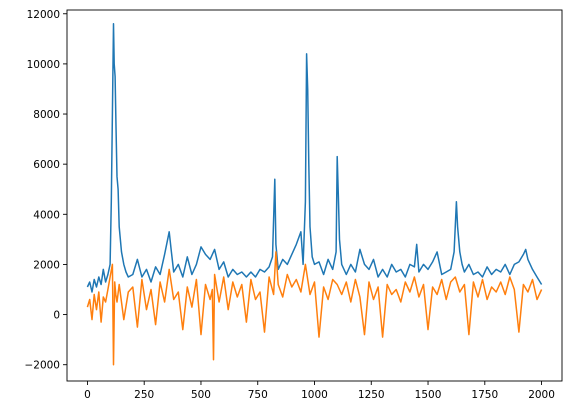 The height and width of the screenshot is (413, 572). Describe the element at coordinates (428, 395) in the screenshot. I see `x-tick-label: 1500` at that location.